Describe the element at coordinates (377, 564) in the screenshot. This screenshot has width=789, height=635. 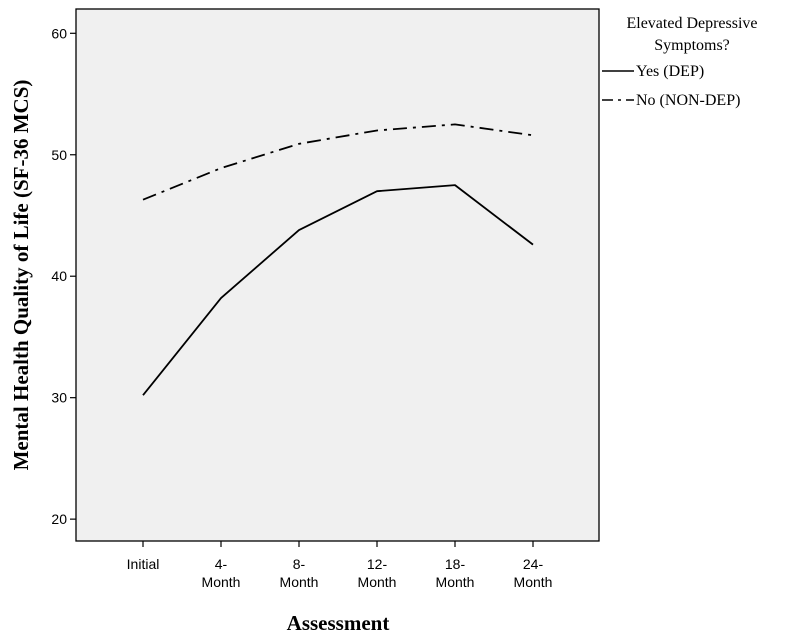
I see `x-tick-label-line: 12-` at that location.